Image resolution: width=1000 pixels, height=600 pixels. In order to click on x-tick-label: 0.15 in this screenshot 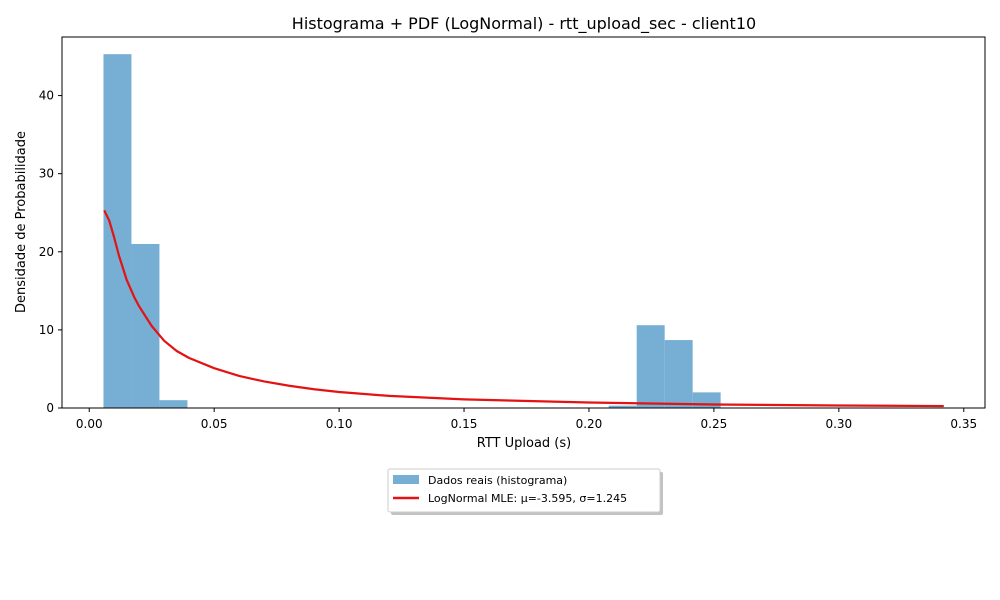, I will do `click(464, 424)`.